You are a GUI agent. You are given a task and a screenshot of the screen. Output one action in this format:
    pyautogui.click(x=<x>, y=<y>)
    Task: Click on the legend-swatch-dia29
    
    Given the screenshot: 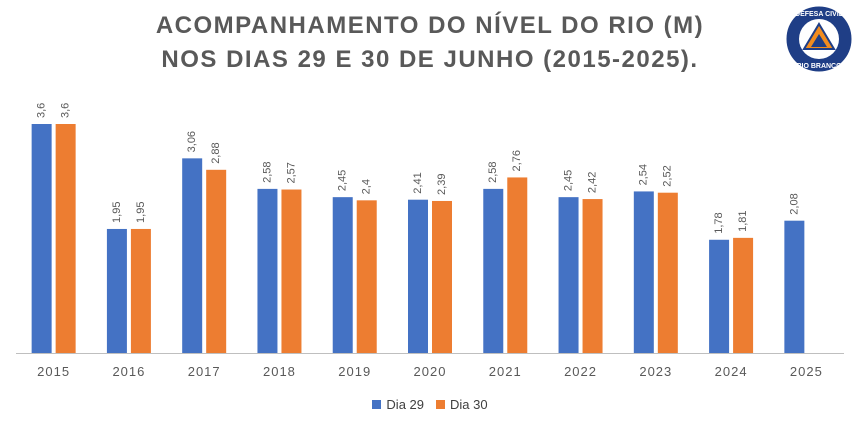 What is the action you would take?
    pyautogui.click(x=377, y=404)
    